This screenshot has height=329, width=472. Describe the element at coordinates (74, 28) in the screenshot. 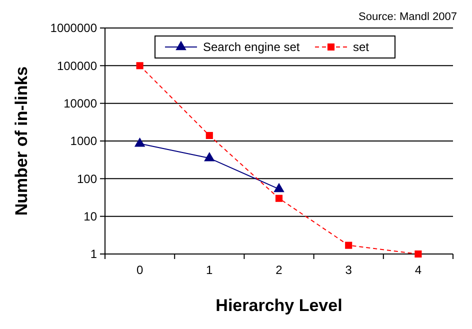

I see `y-tick-label: 1000000` at that location.